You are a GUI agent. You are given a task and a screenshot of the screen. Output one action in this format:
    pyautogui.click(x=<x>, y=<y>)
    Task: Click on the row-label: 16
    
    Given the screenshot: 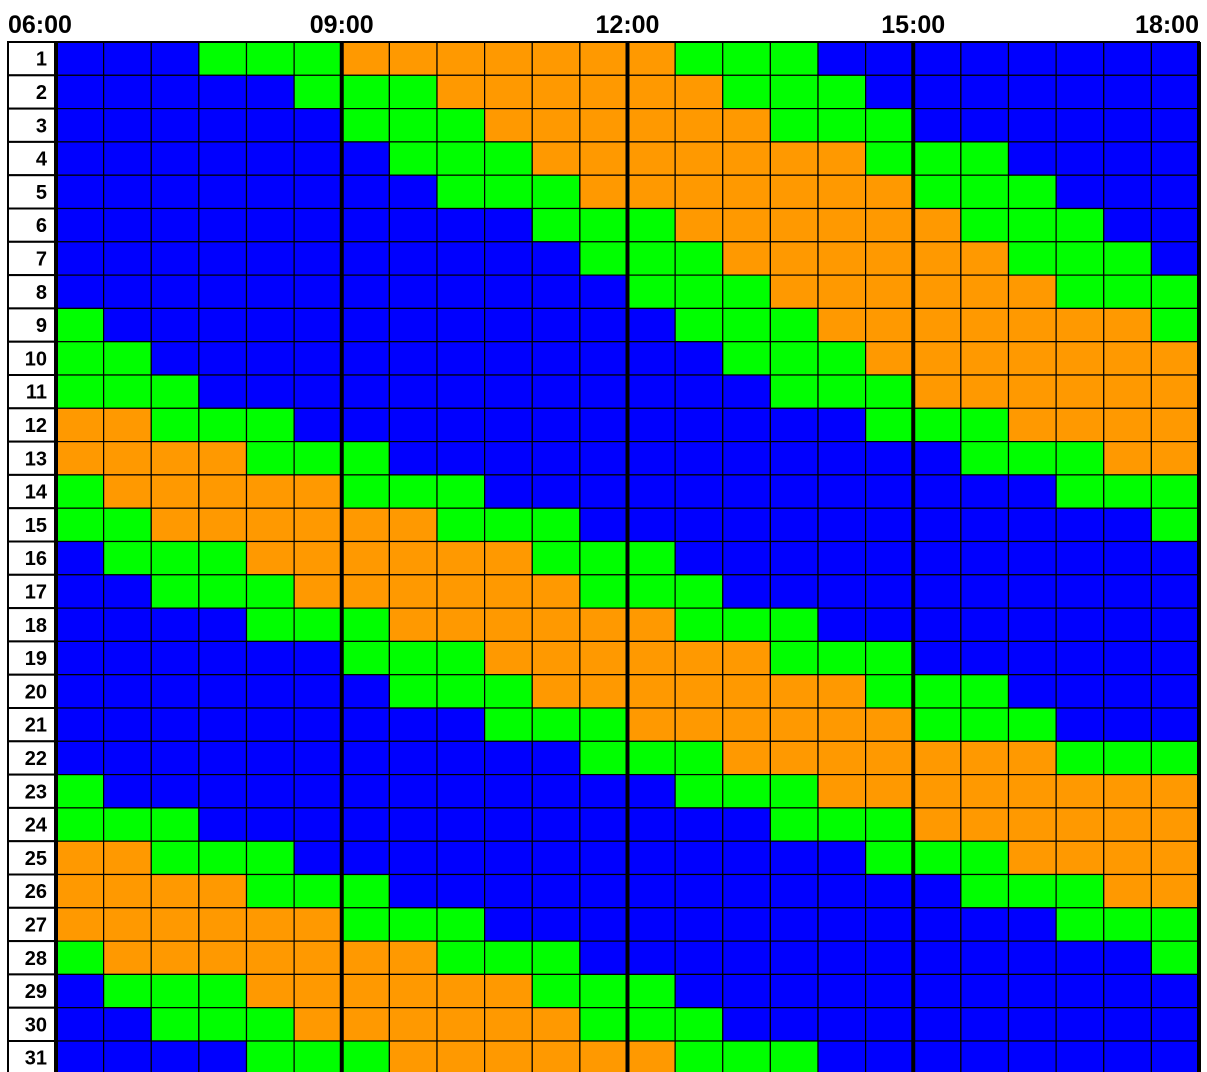 What is the action you would take?
    pyautogui.click(x=36, y=559)
    